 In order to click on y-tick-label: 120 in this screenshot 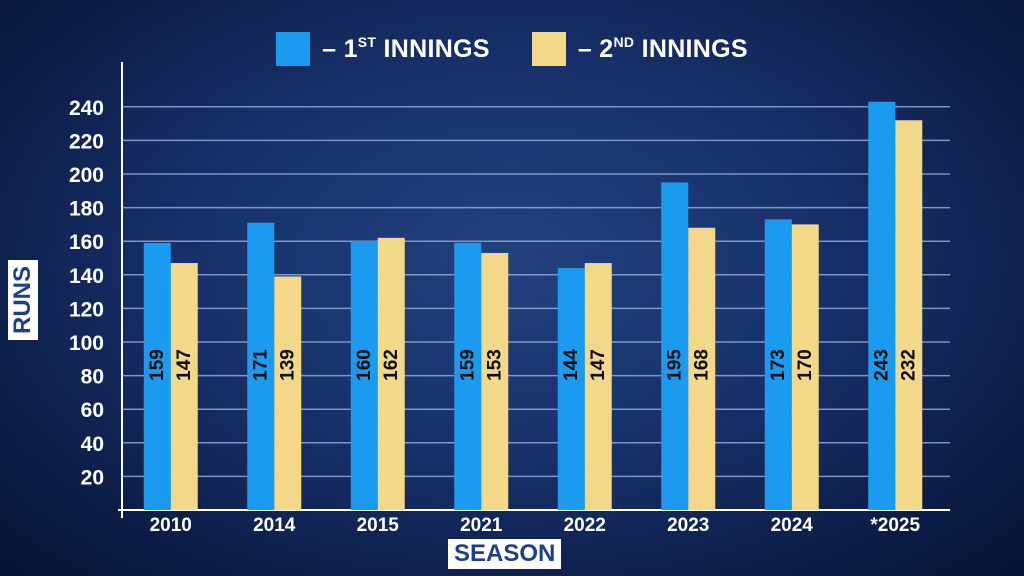, I will do `click(86, 309)`.